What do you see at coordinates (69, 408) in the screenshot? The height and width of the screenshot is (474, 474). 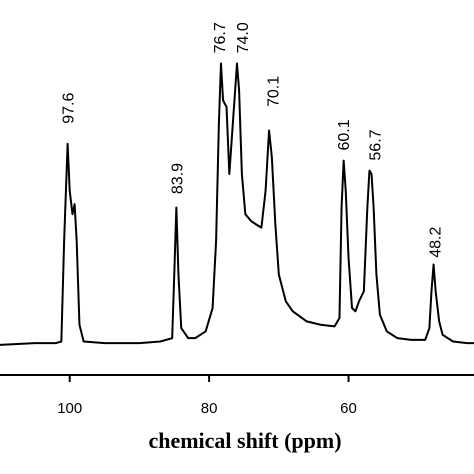 I see `x-tick-label: 100` at bounding box center [69, 408].